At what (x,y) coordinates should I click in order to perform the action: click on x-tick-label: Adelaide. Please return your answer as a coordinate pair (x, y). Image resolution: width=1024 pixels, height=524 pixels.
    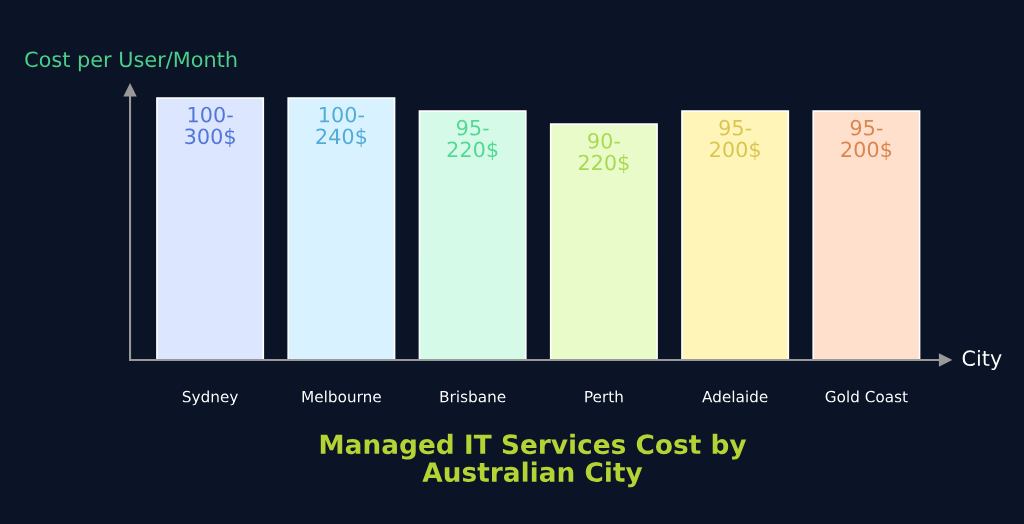
    Looking at the image, I should click on (735, 396).